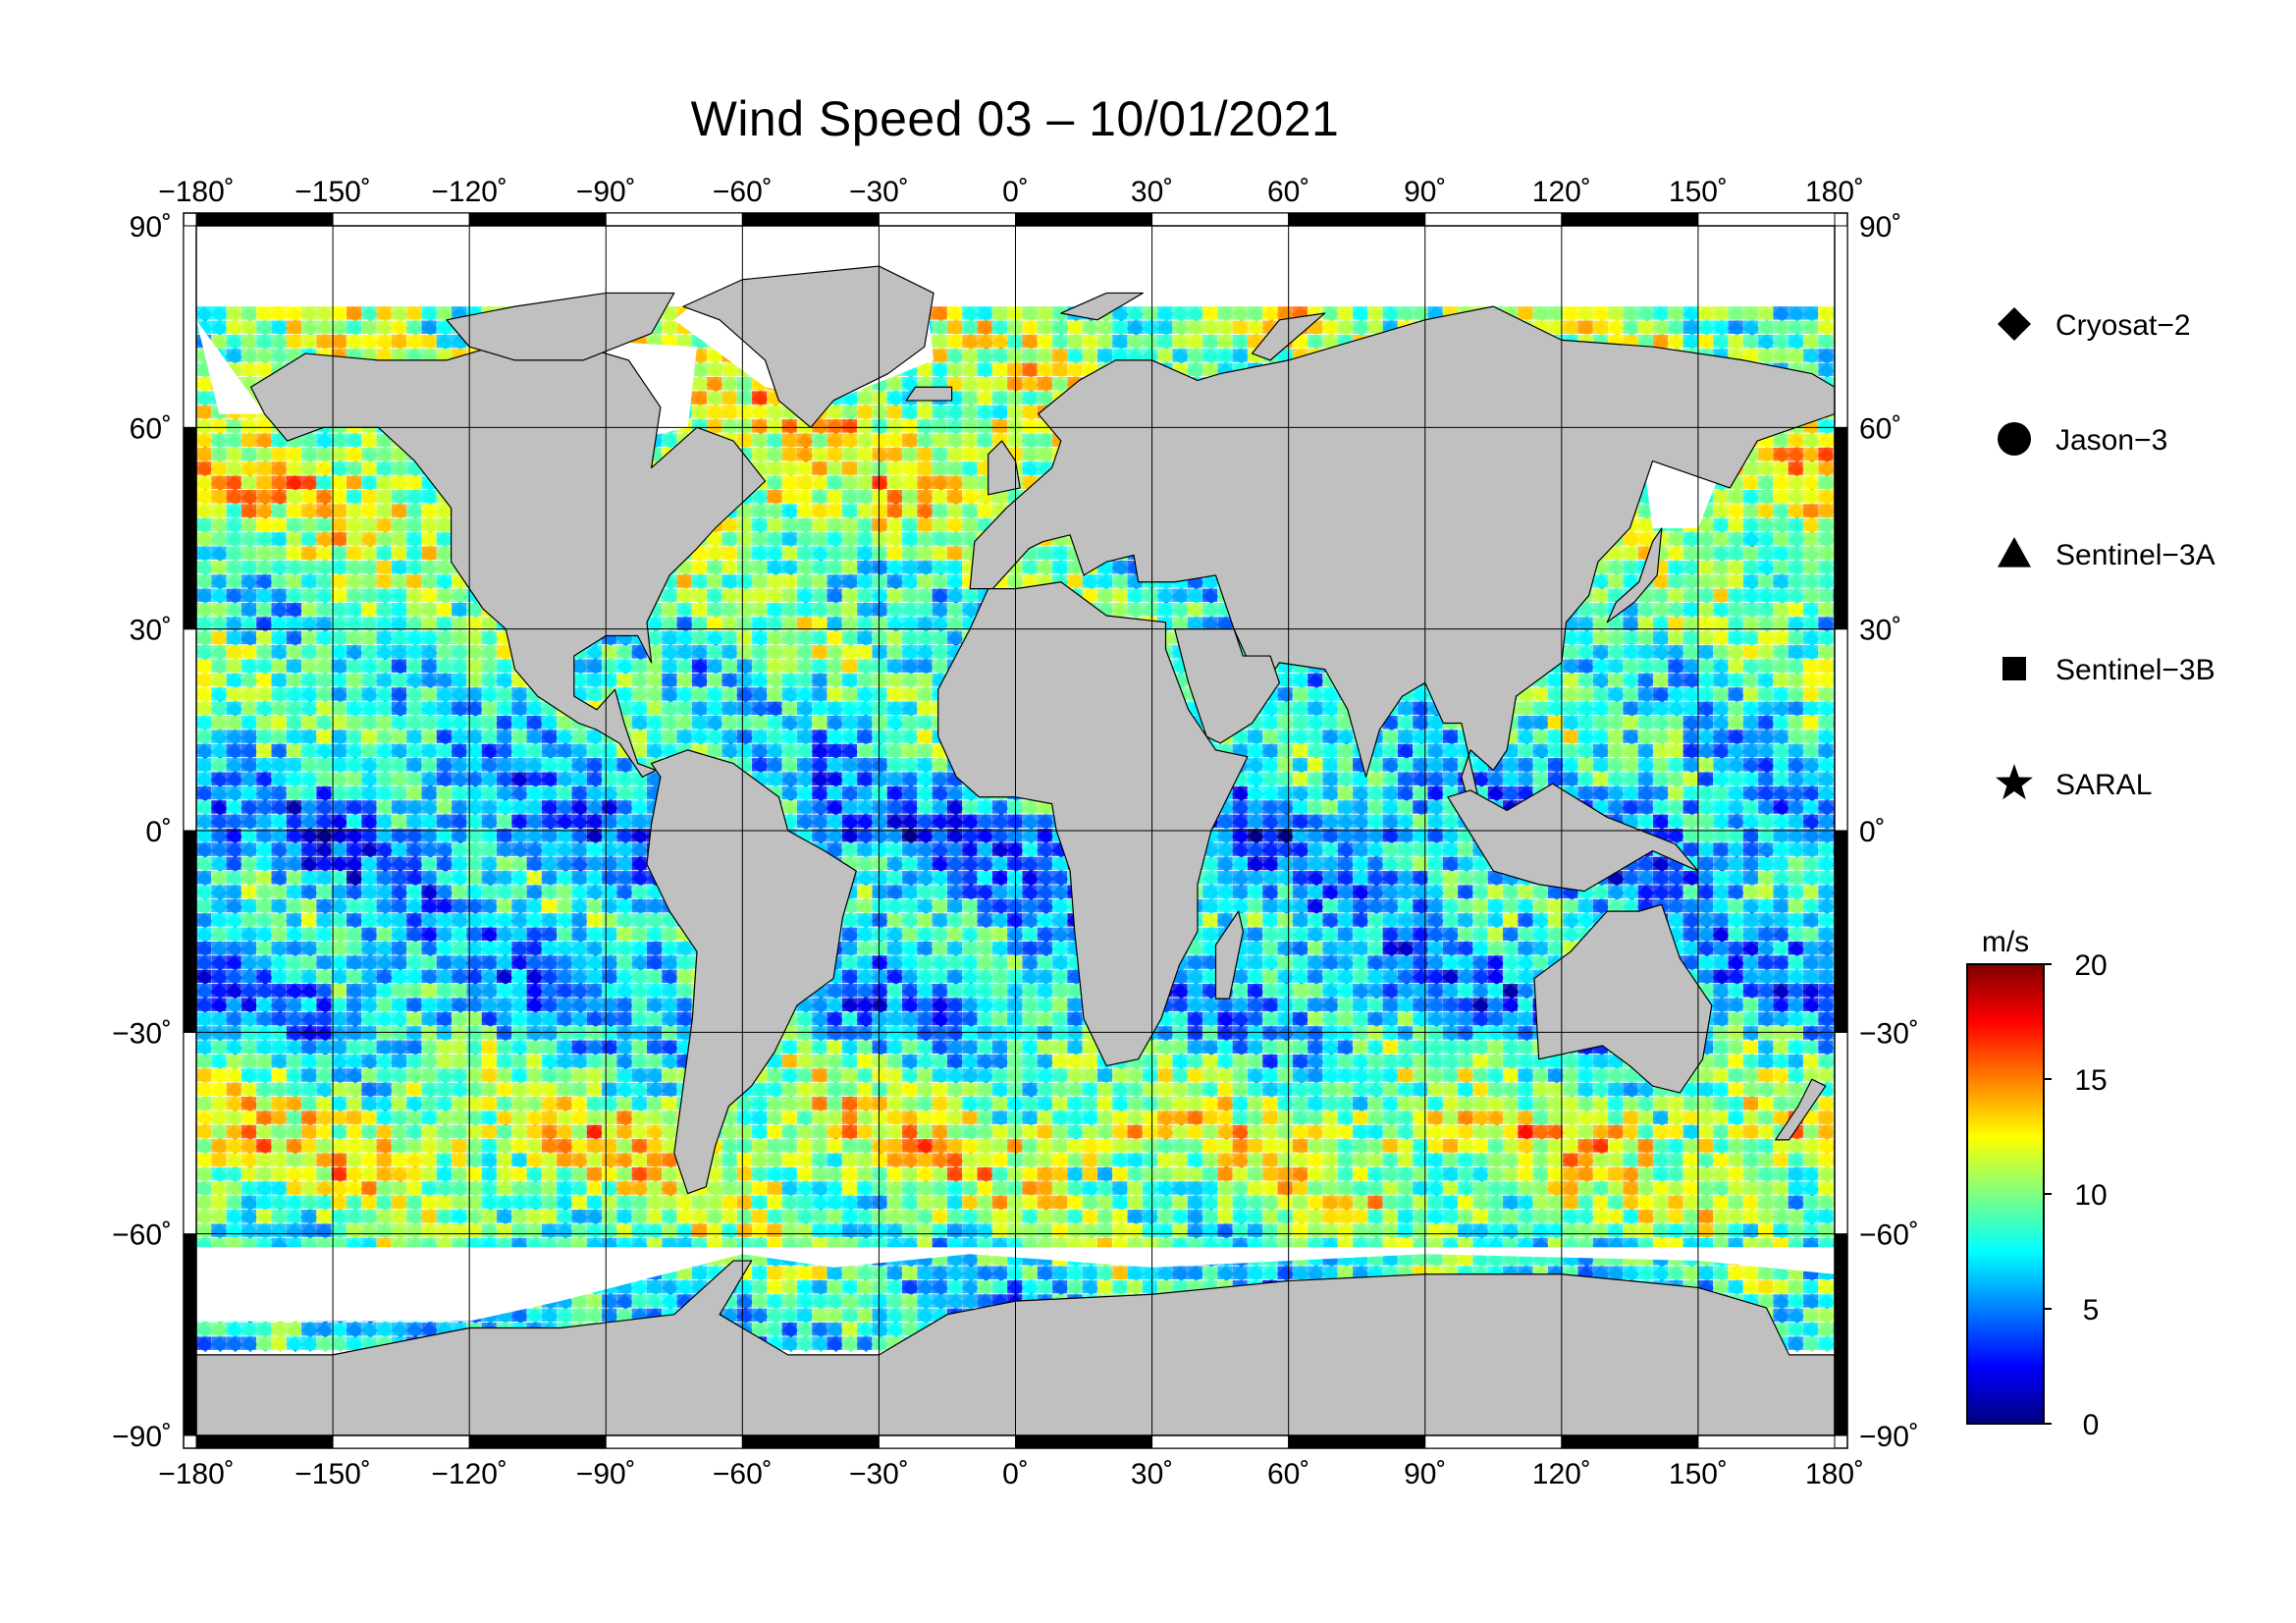  What do you see at coordinates (1425, 192) in the screenshot?
I see `lon-tick-label-top: 90˚` at bounding box center [1425, 192].